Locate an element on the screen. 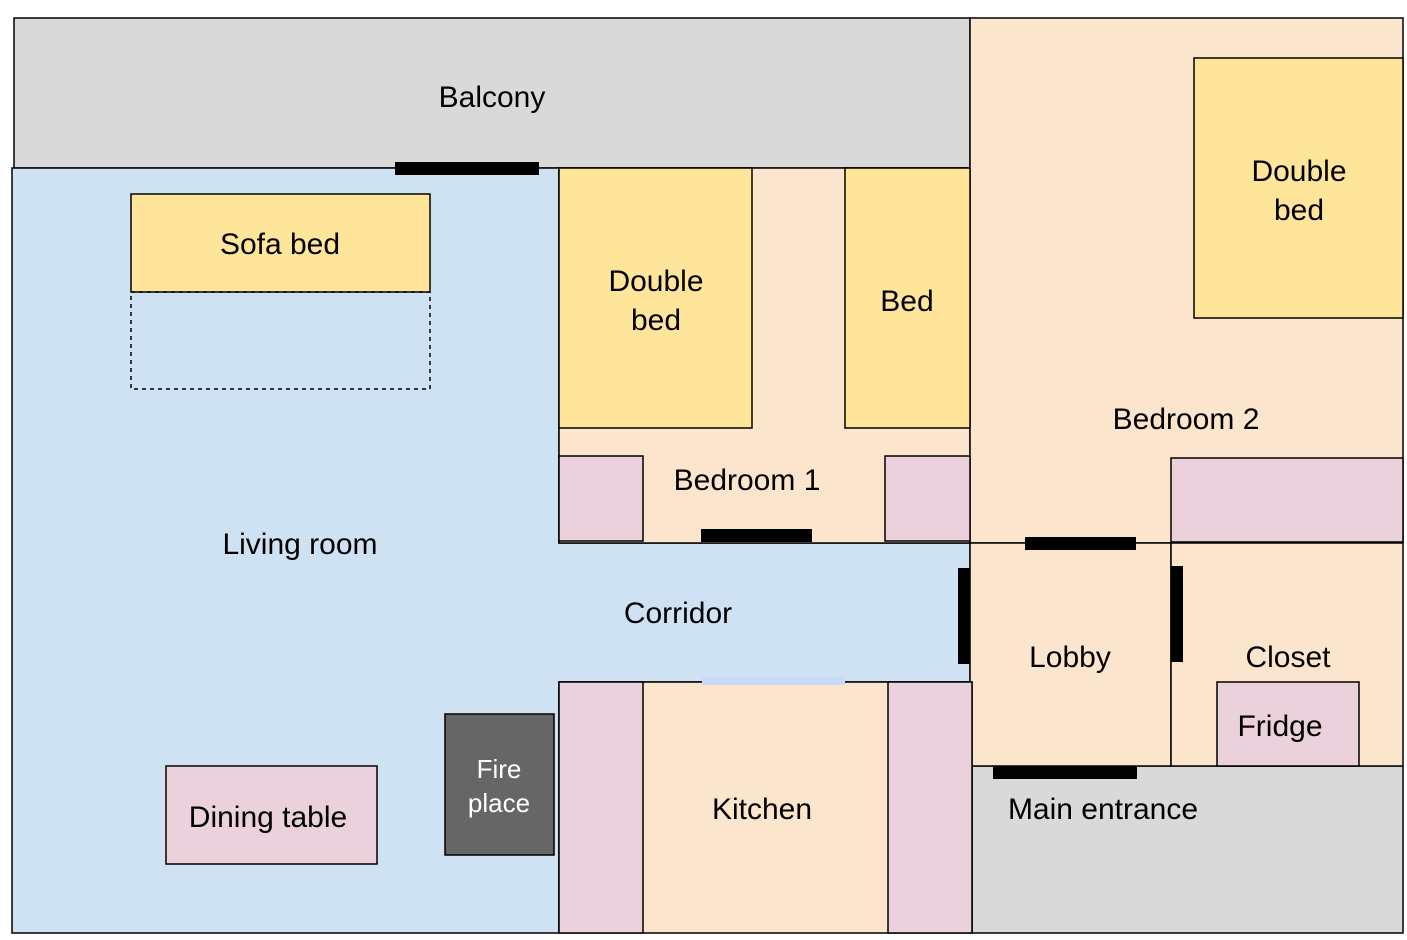 This screenshot has width=1407, height=940. corridor-label: Corridor is located at coordinates (678, 613).